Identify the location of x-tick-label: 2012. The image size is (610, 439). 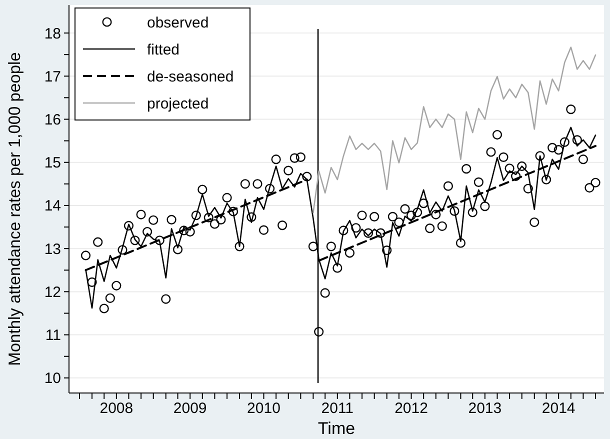
(411, 408).